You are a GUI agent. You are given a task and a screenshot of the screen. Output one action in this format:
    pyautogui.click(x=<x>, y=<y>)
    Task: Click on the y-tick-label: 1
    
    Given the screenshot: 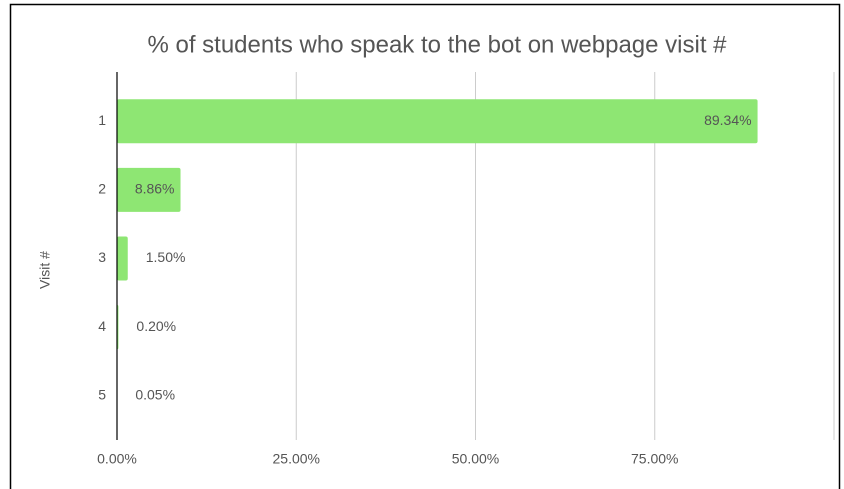 What is the action you would take?
    pyautogui.click(x=102, y=120)
    